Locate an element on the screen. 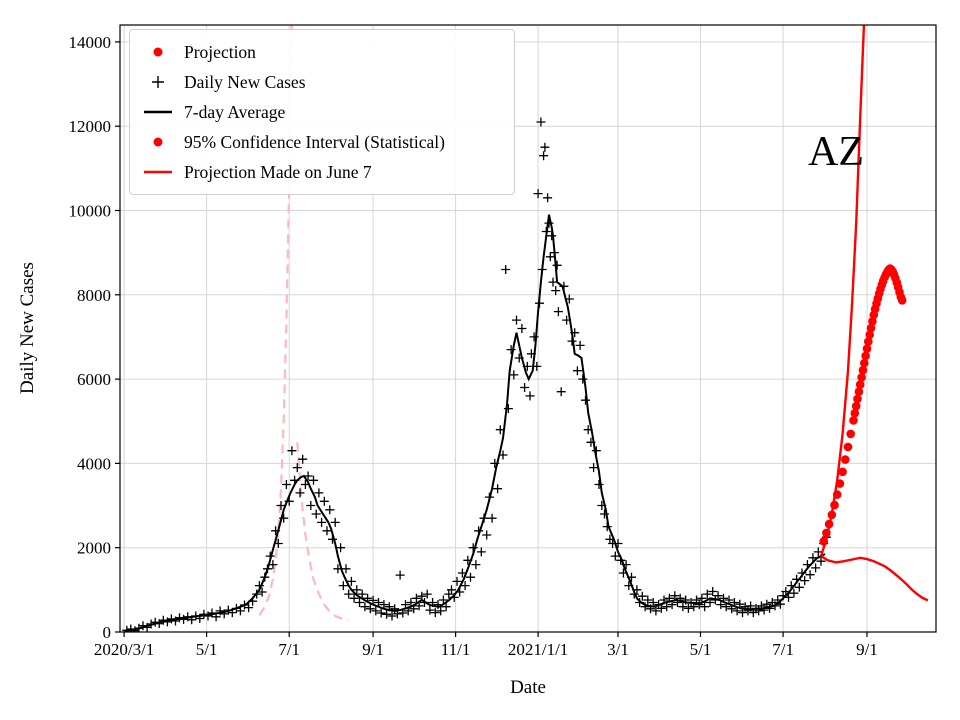  y-tick-label: 8000 is located at coordinates (94, 295).